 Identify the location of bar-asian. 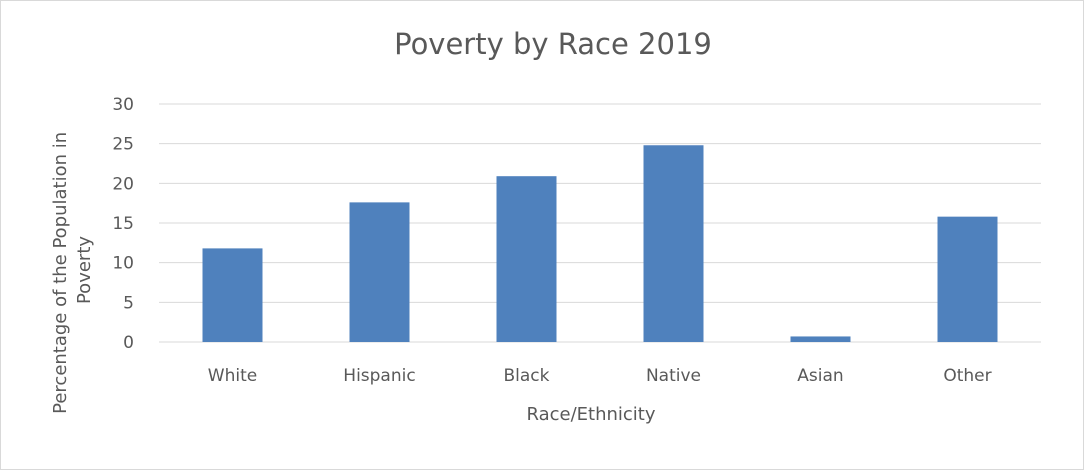
(820, 339).